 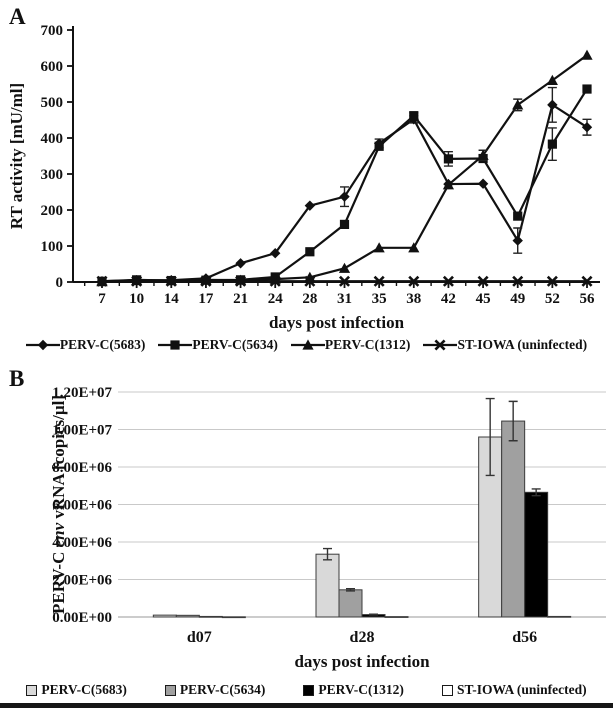 I want to click on legend-label: ST-IOWA (uninfected), so click(x=521, y=689).